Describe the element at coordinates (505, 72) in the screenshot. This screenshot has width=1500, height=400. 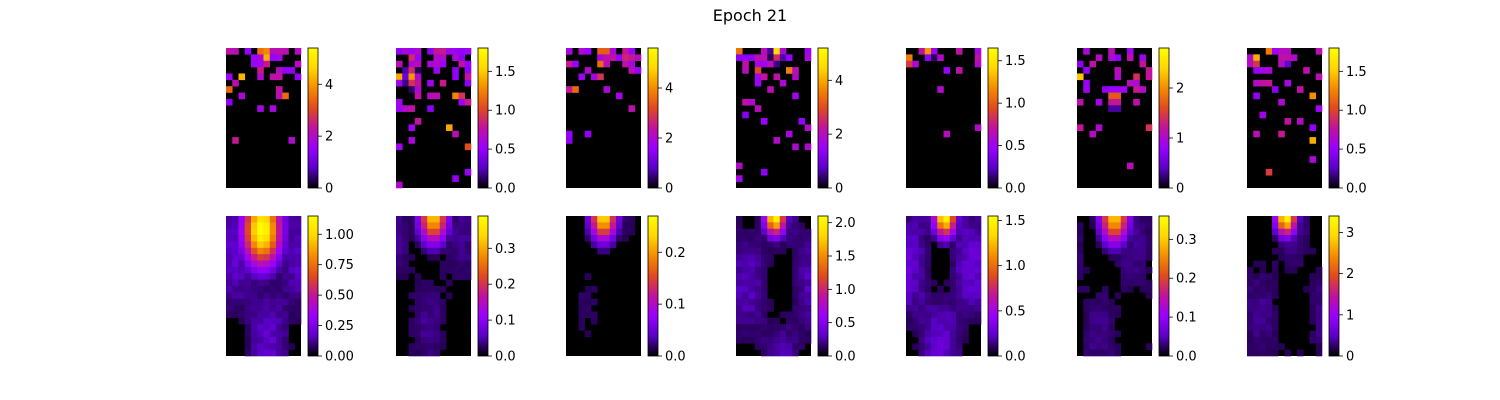
I see `colorbar-tick-label: 1.5` at that location.